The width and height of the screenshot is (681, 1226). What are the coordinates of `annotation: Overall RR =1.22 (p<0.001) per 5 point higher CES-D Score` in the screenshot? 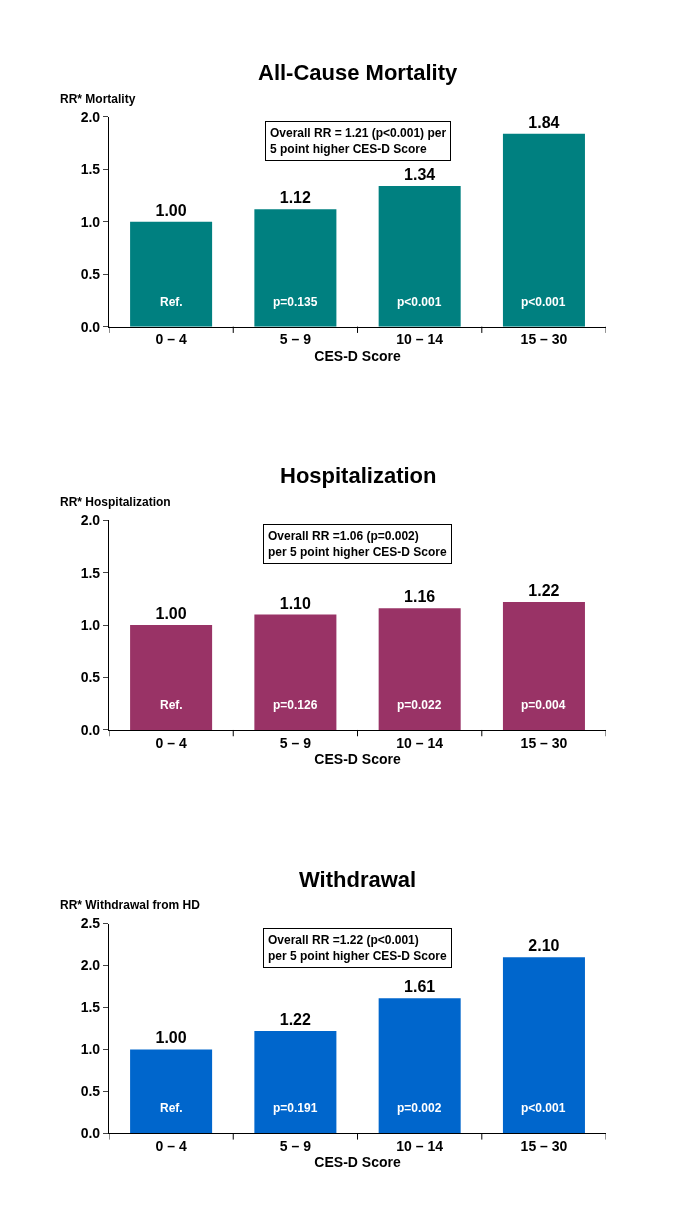 It's located at (358, 948).